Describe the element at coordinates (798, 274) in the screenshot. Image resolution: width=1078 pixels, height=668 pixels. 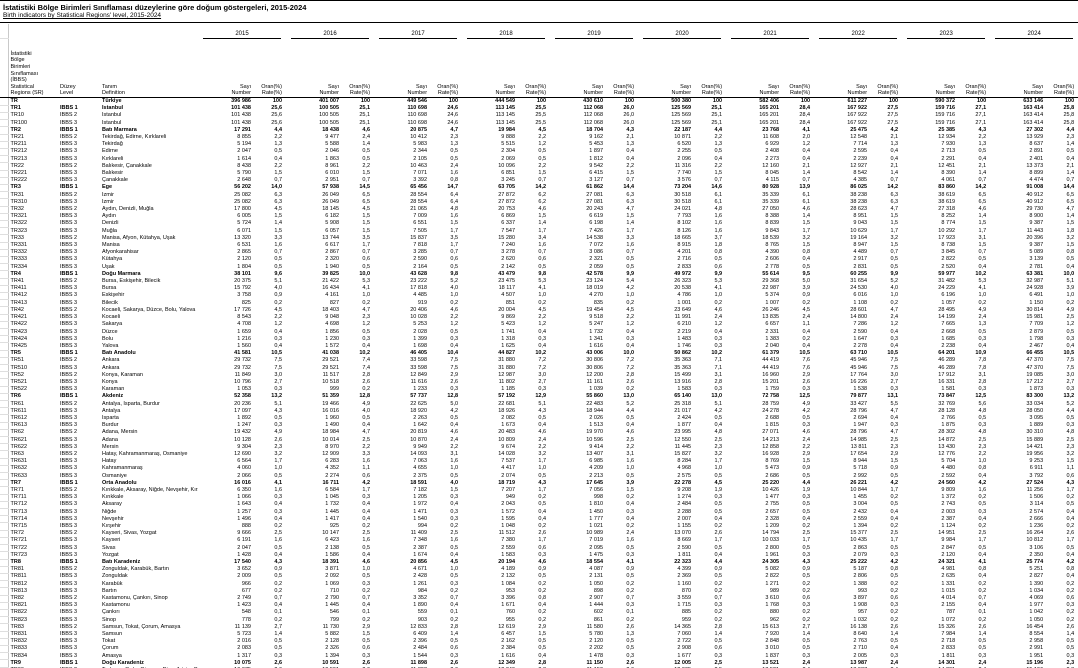
I see `rate-cell: 9,5` at that location.